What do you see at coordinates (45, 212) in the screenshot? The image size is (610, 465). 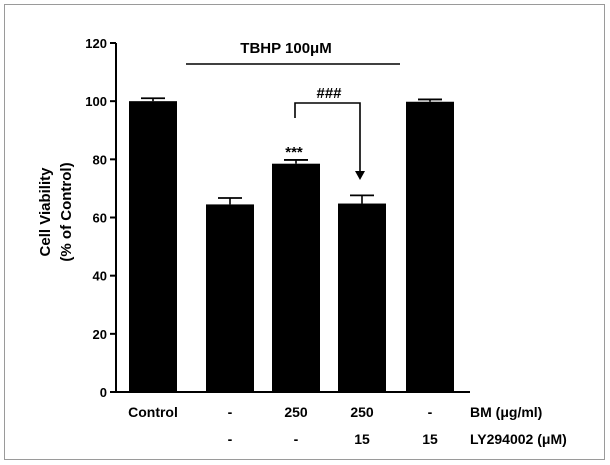 I see `y-axis-label-line1: Cell Viability` at bounding box center [45, 212].